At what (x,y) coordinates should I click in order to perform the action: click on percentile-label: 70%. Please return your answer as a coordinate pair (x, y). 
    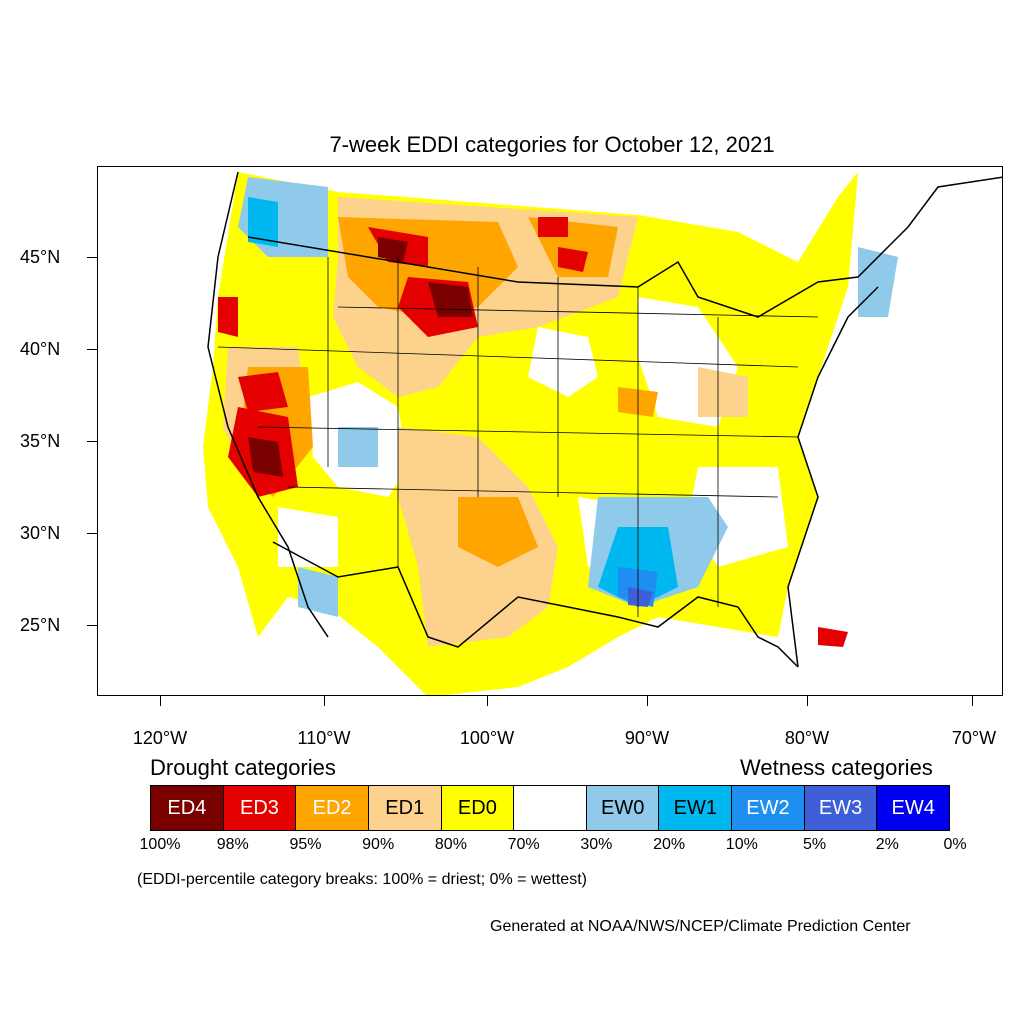
    Looking at the image, I should click on (523, 844).